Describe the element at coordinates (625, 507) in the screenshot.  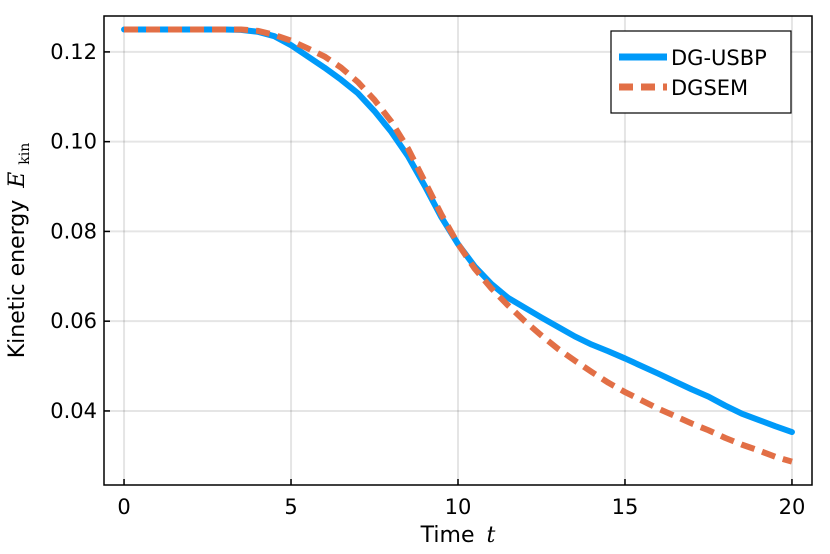
I see `x-tick-label: 15` at that location.